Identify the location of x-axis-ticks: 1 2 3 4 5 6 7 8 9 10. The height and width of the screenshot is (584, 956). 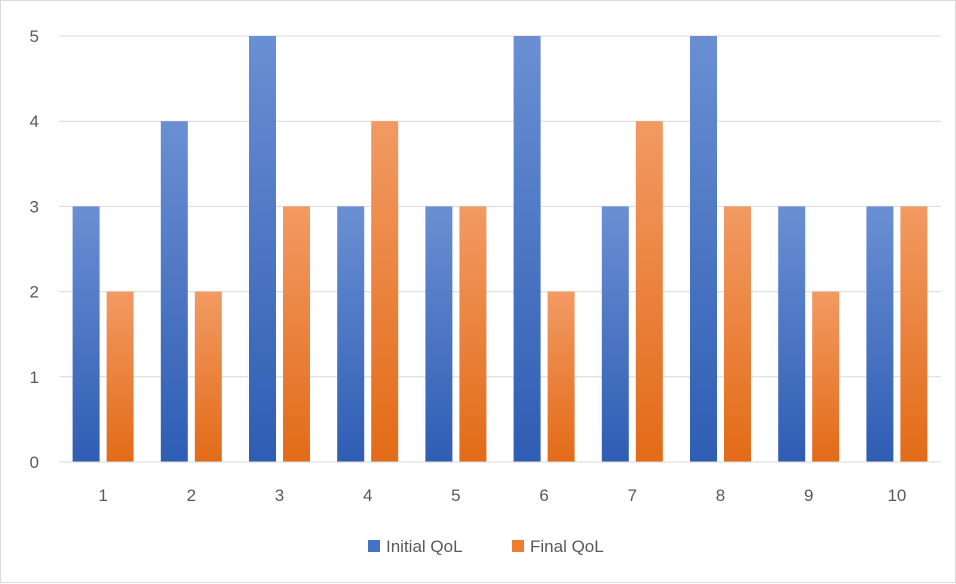
(502, 495).